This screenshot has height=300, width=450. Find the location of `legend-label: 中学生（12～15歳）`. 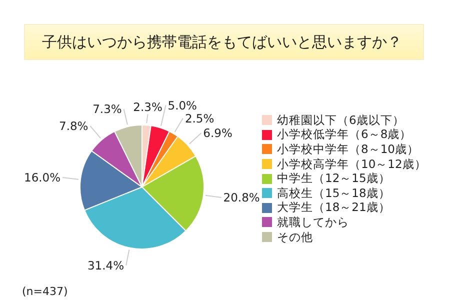

legend-label: 中学生（12～15歳） is located at coordinates (333, 178).